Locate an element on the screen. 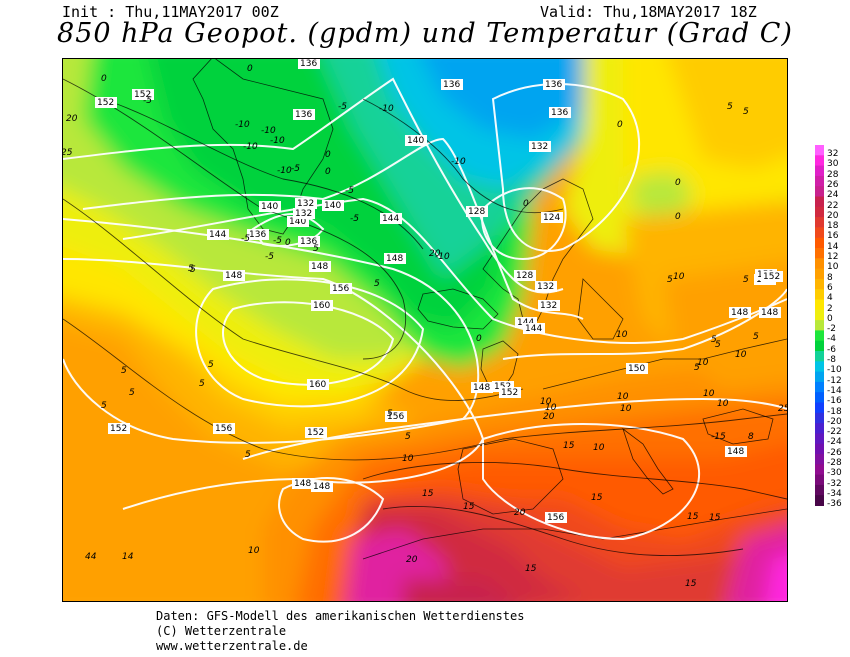 The width and height of the screenshot is (850, 657). temperature-label-66: 15 is located at coordinates (691, 584).